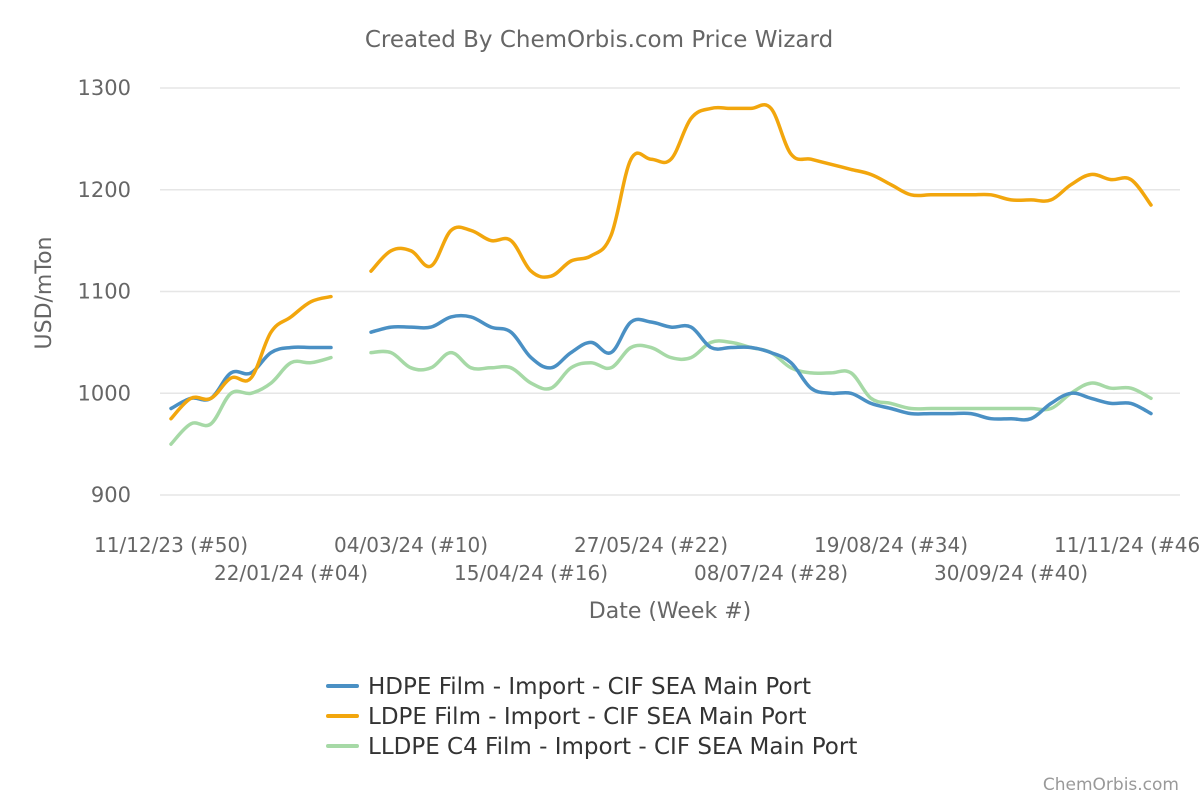 The width and height of the screenshot is (1200, 800). What do you see at coordinates (171, 545) in the screenshot?
I see `x-tick-label: 11/12/23 (#50)` at bounding box center [171, 545].